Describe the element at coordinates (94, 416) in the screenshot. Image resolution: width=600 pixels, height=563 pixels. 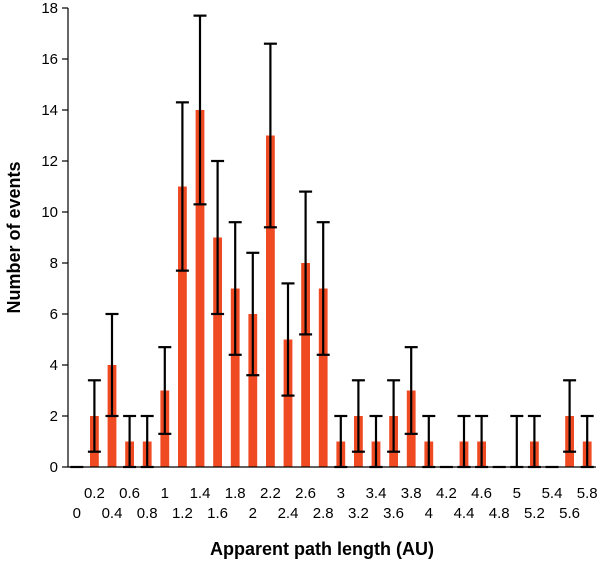
I see `error-bar-0.2` at that location.